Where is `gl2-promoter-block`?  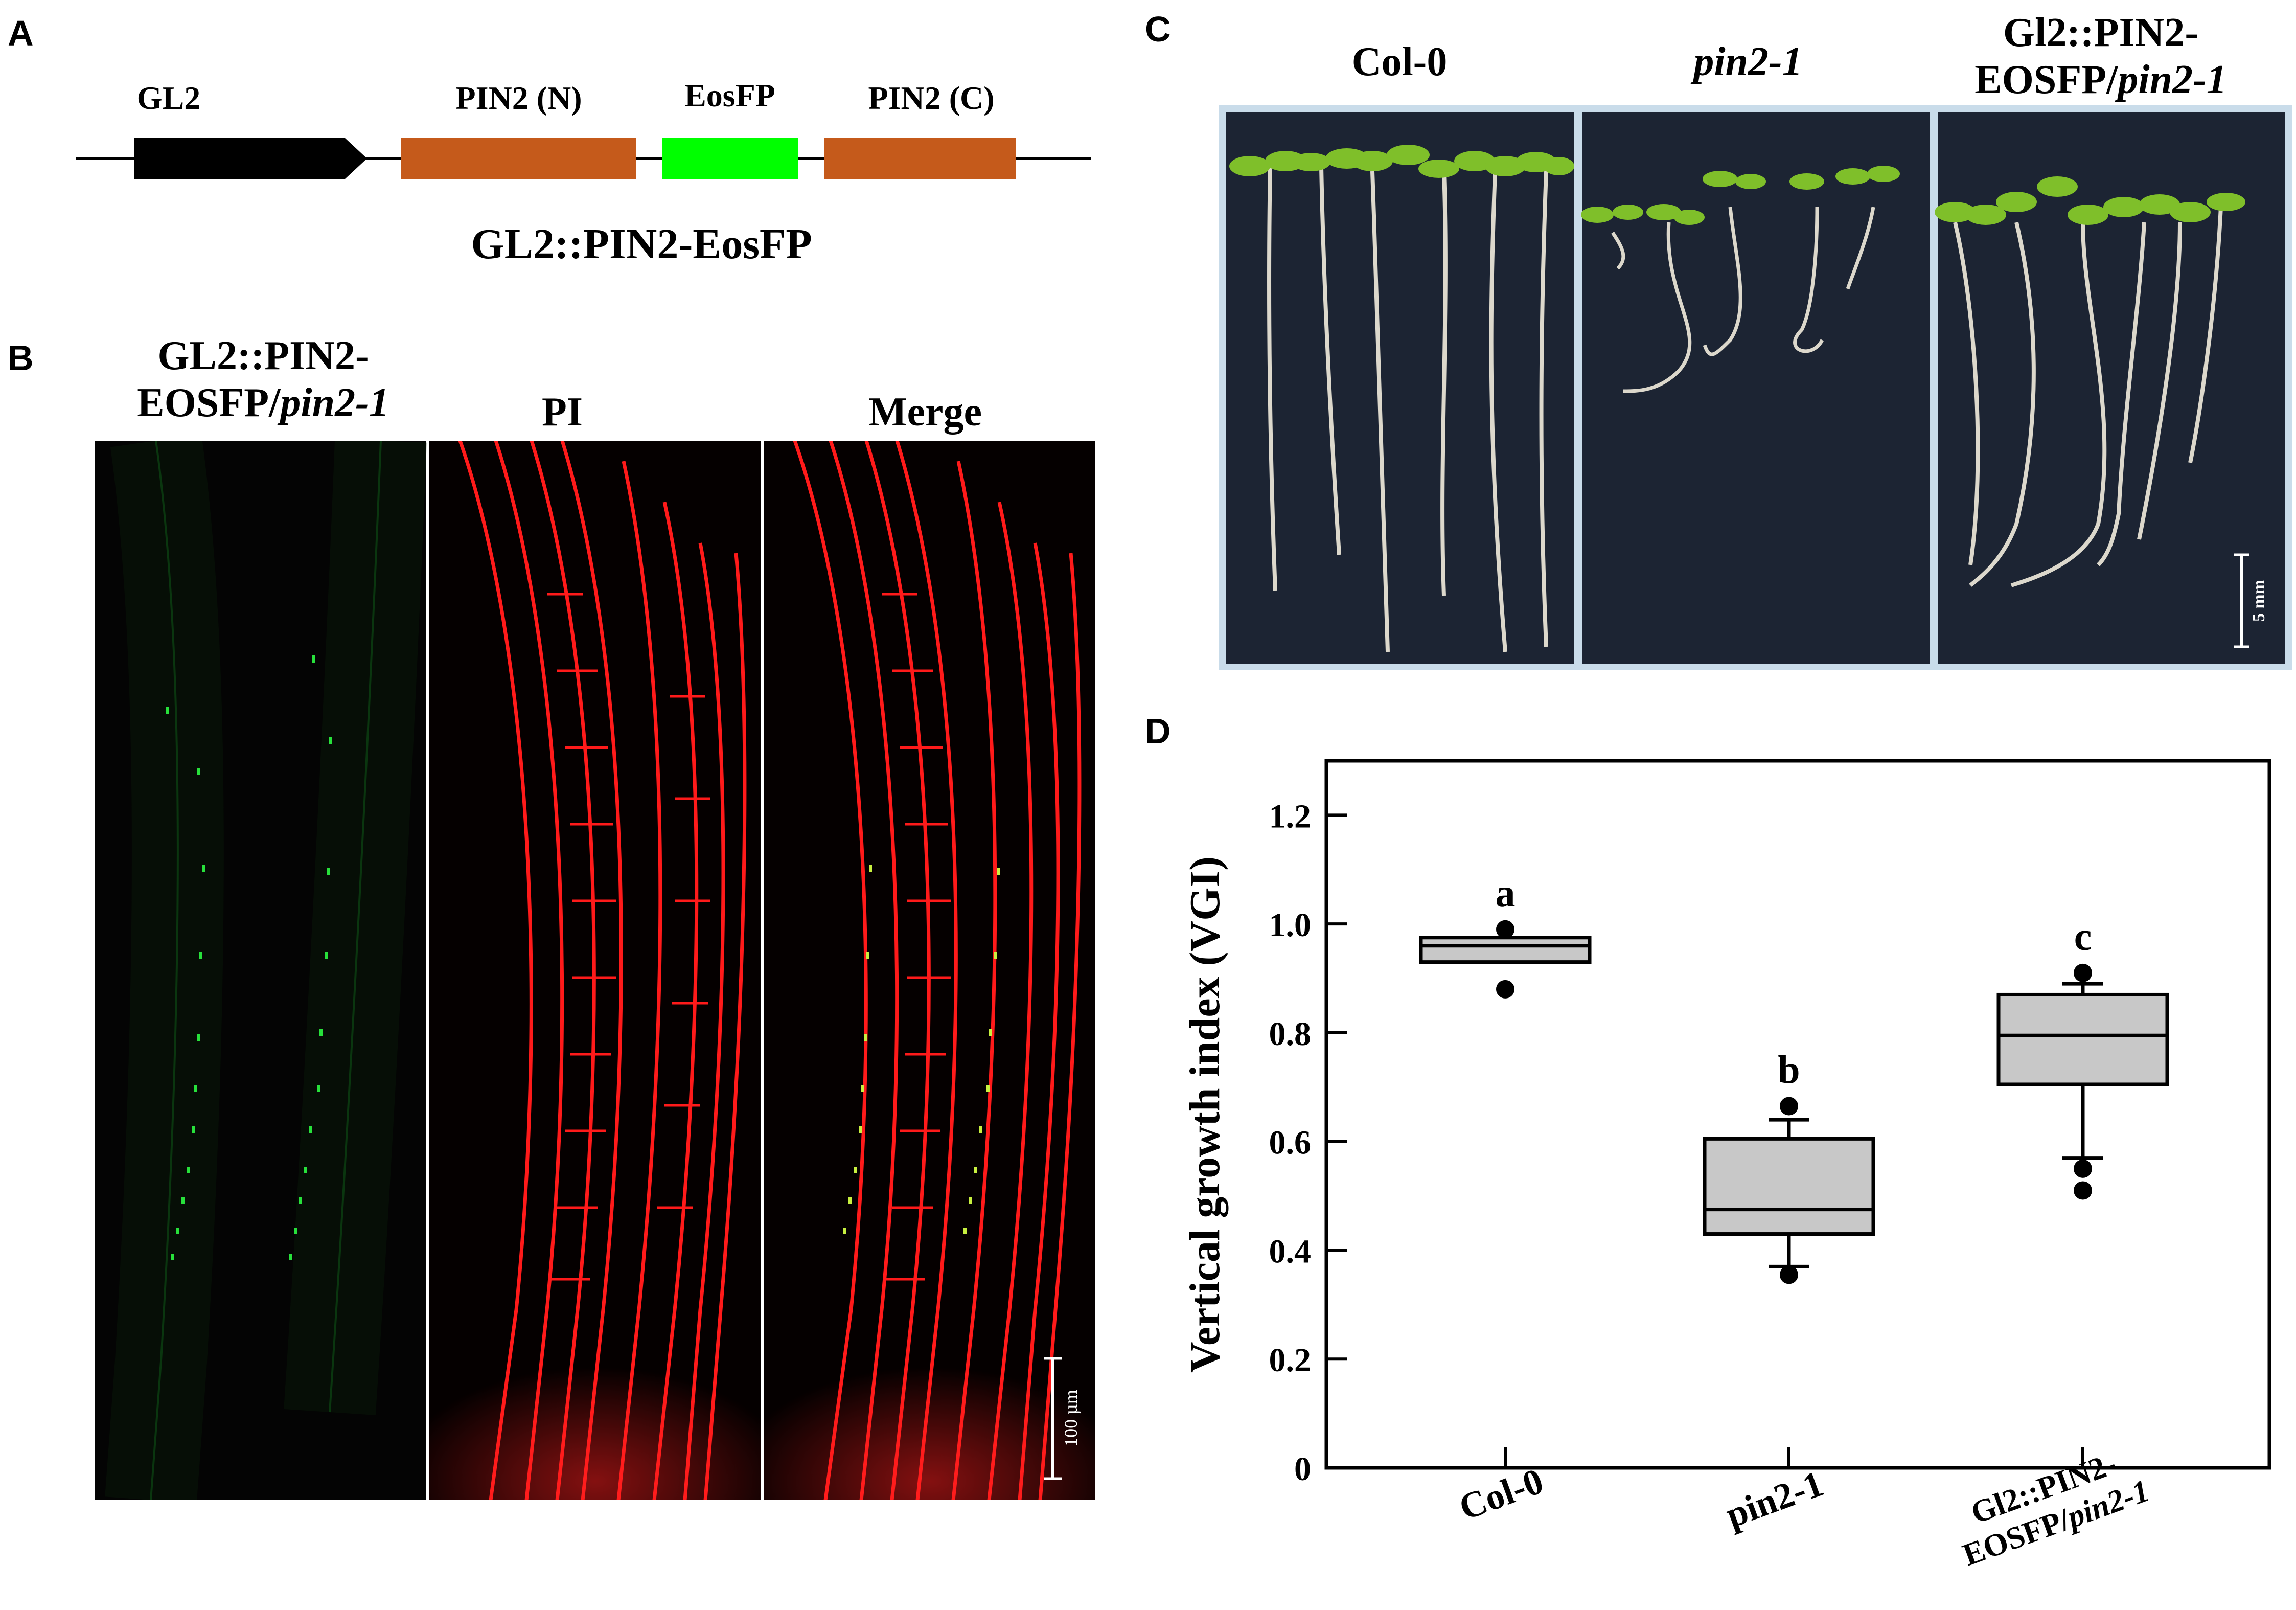 gl2-promoter-block is located at coordinates (251, 158).